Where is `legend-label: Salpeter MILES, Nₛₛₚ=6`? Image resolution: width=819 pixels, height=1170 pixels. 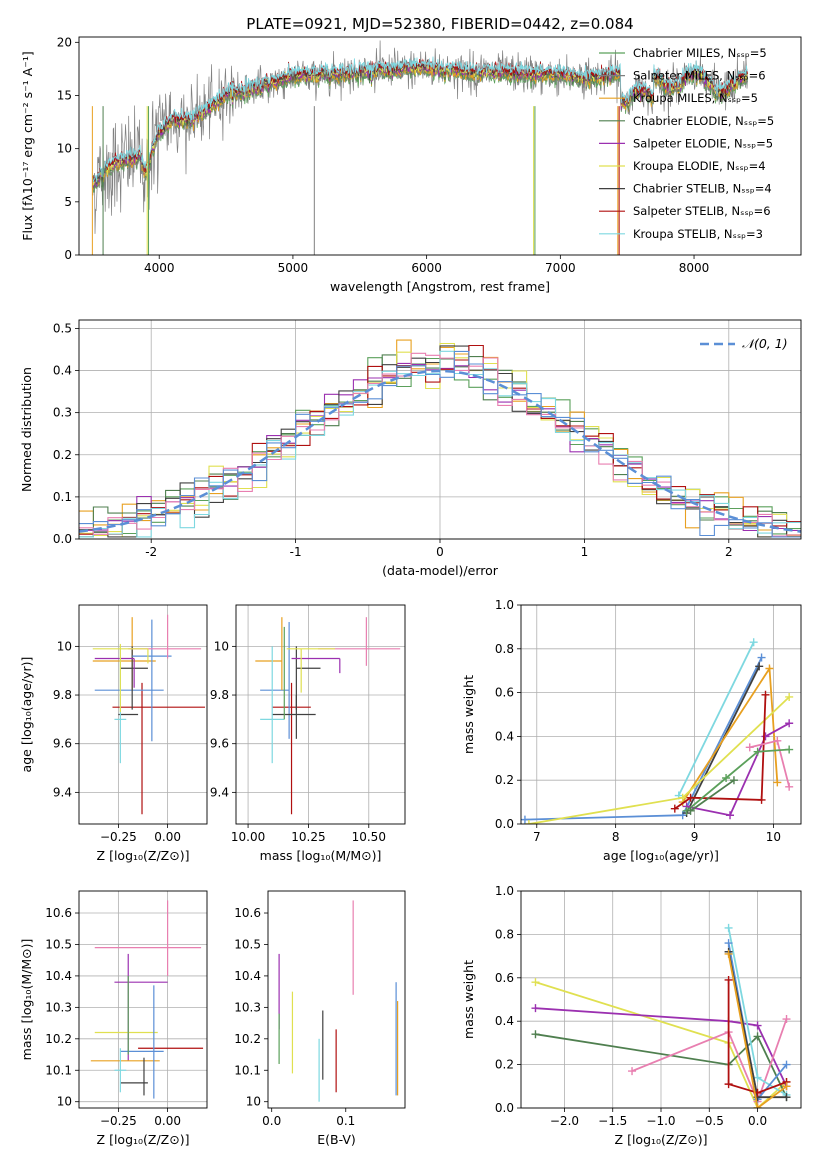 legend-label: Salpeter MILES, Nₛₛₚ=6 is located at coordinates (699, 76).